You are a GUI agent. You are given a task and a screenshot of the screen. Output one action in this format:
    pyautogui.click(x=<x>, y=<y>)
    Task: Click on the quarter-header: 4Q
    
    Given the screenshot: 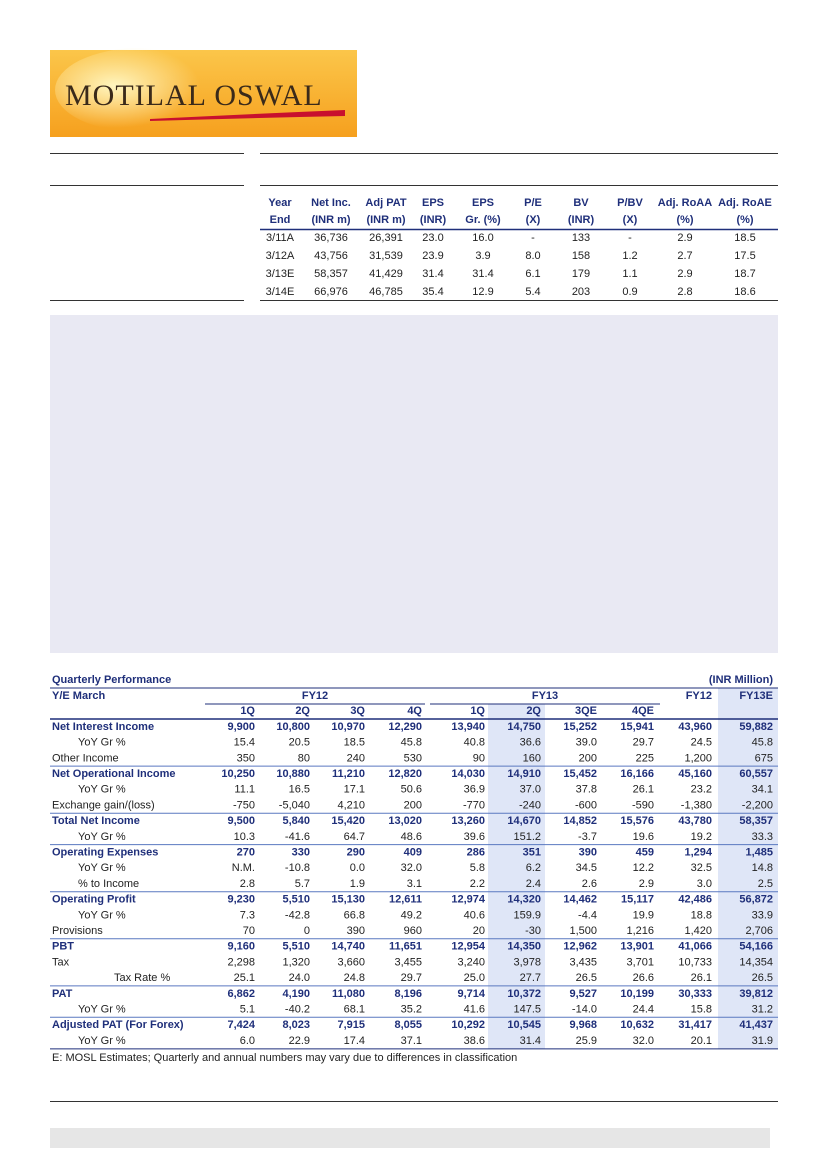 What is the action you would take?
    pyautogui.click(x=414, y=711)
    